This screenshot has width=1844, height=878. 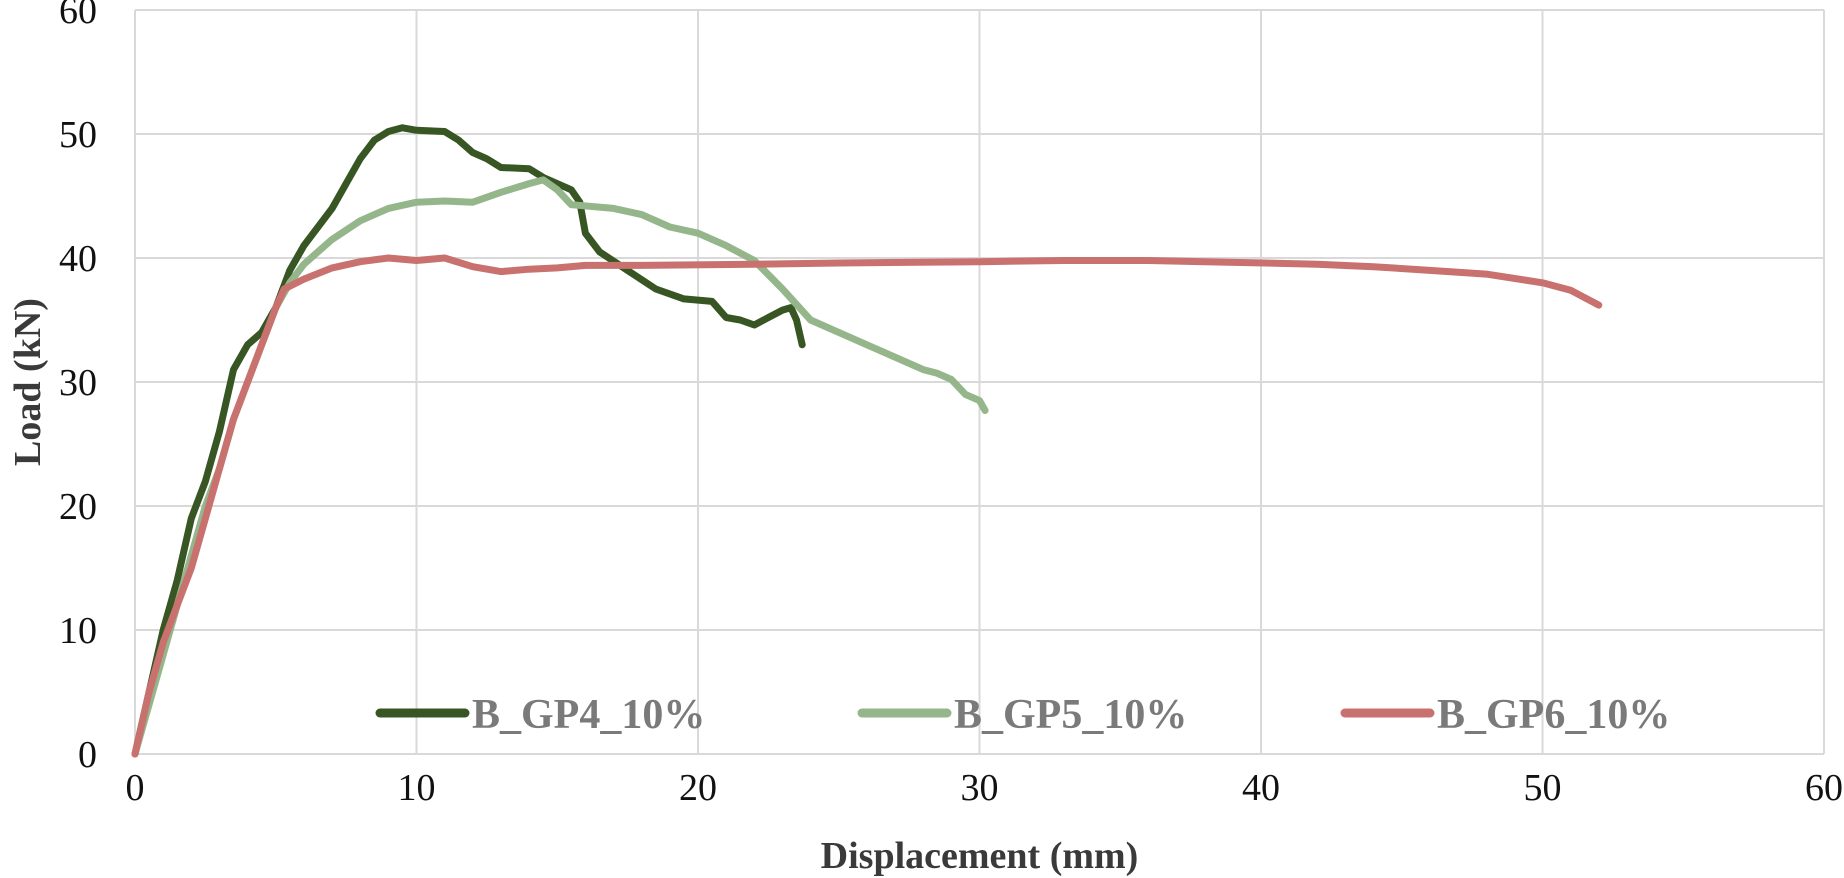 What do you see at coordinates (1824, 788) in the screenshot?
I see `x-tick-label: 60` at bounding box center [1824, 788].